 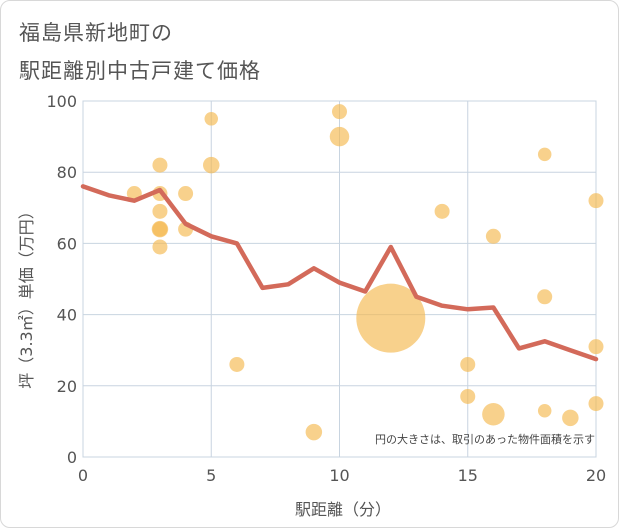 I want to click on y-tick-label: 40, so click(x=67, y=315).